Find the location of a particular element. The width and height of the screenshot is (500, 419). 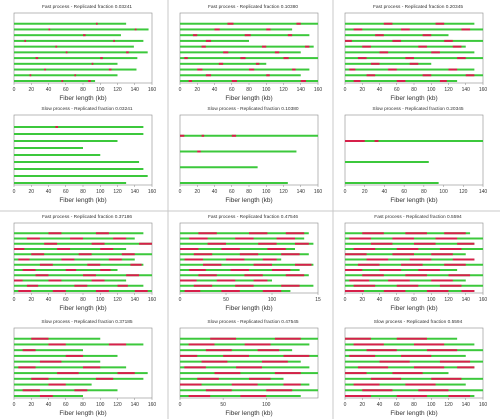

x-tick-label: 40 is located at coordinates (380, 90).